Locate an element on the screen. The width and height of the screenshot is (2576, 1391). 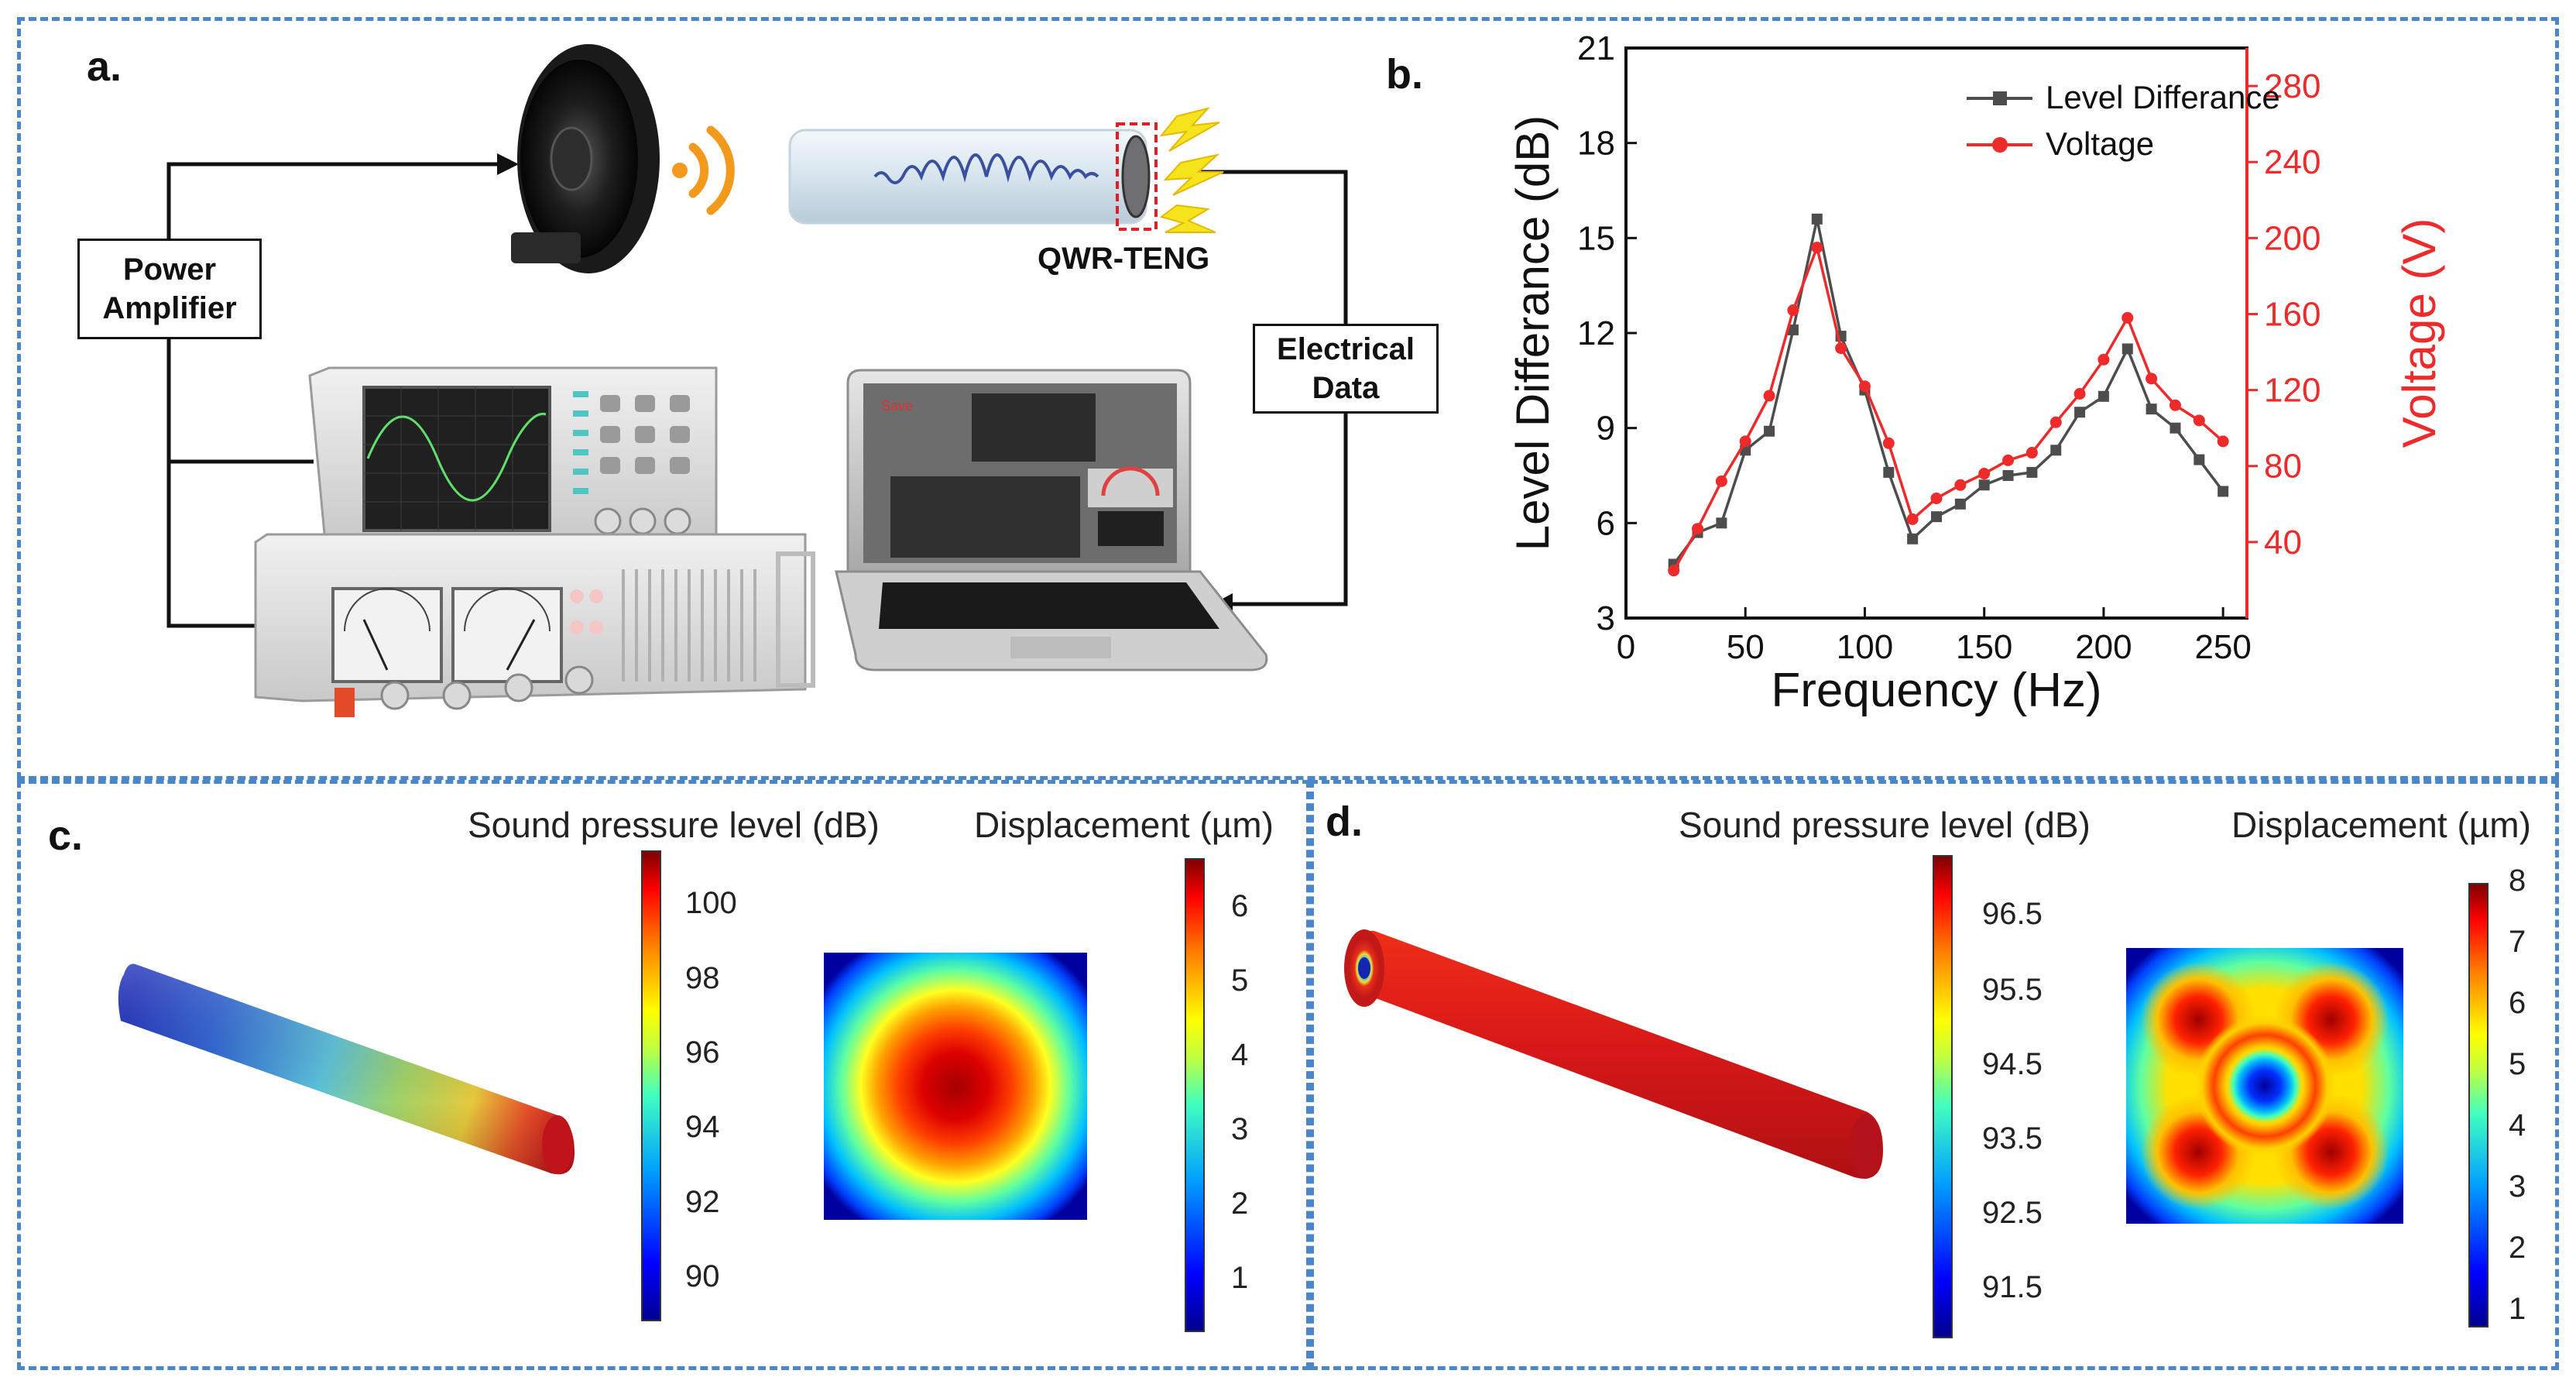
y-tick-label: 18 is located at coordinates (1596, 144).